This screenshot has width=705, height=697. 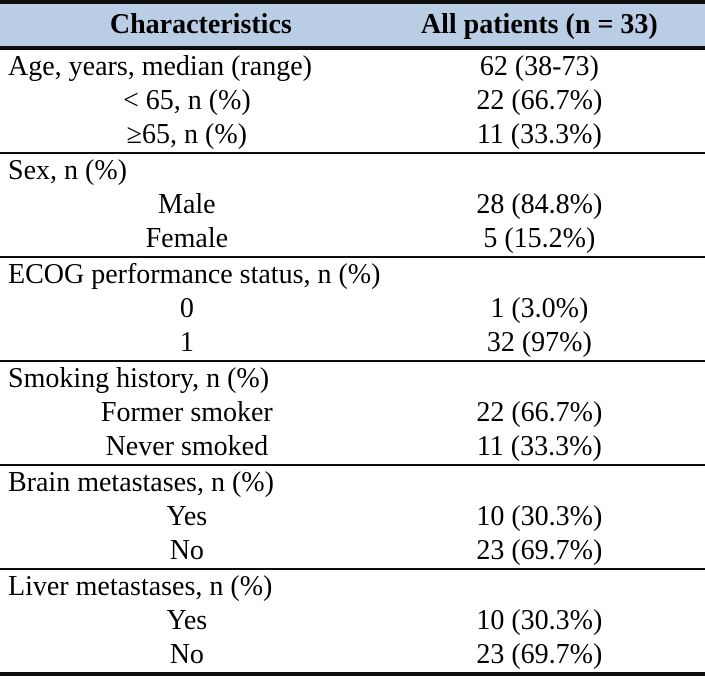 I want to click on row-value: 1 (3.0%), so click(x=539, y=308).